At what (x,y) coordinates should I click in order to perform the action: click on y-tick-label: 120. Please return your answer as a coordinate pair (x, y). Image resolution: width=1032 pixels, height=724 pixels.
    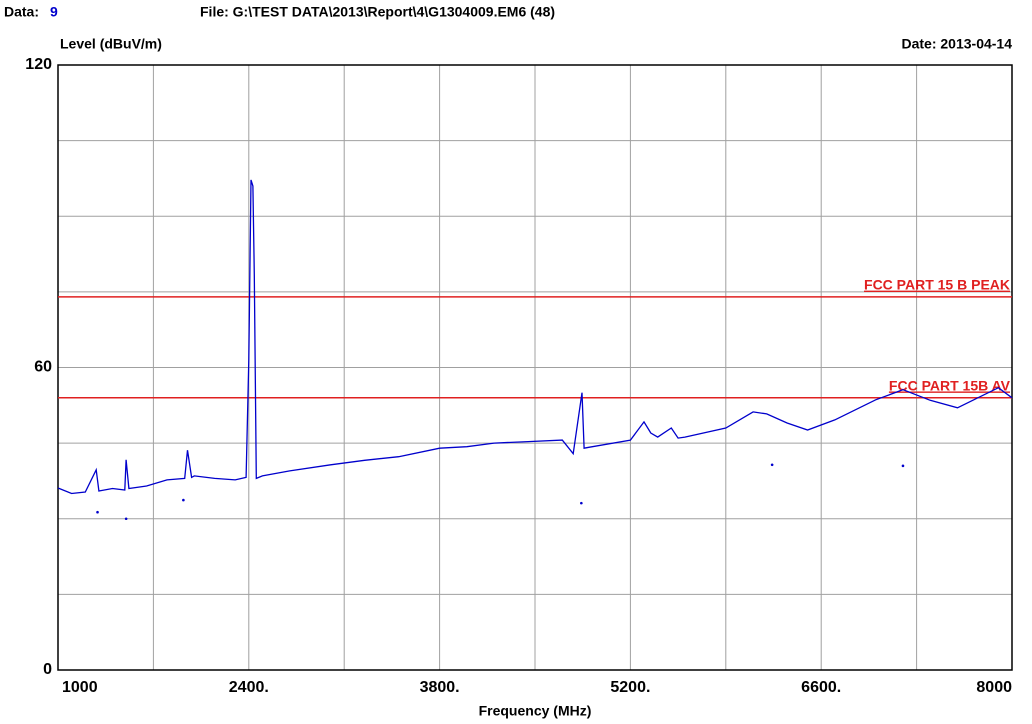
    Looking at the image, I should click on (38, 64).